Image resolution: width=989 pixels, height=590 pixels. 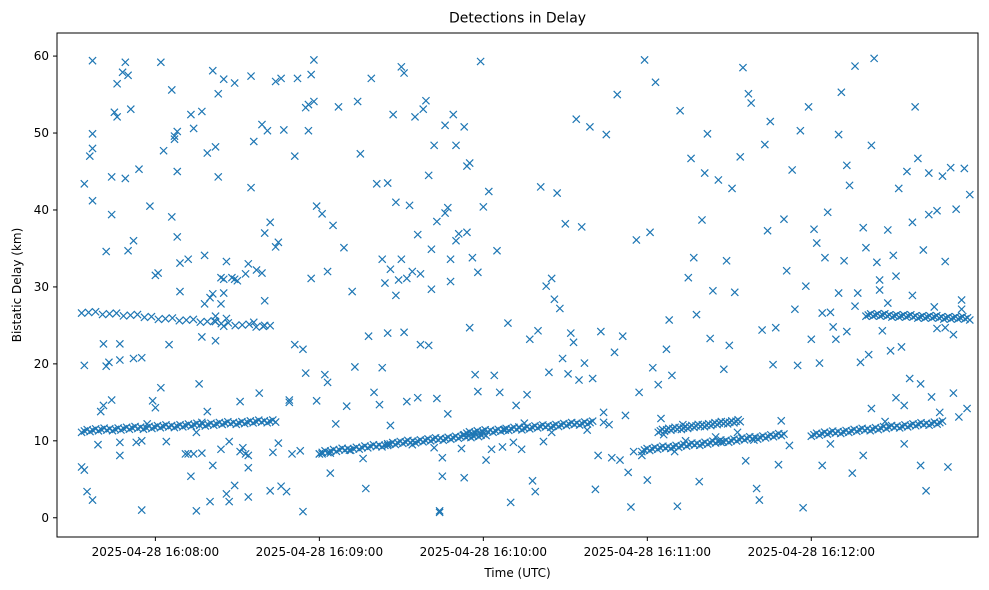 What do you see at coordinates (811, 552) in the screenshot?
I see `x-tick-label: 2025-04-28 16:12:00` at bounding box center [811, 552].